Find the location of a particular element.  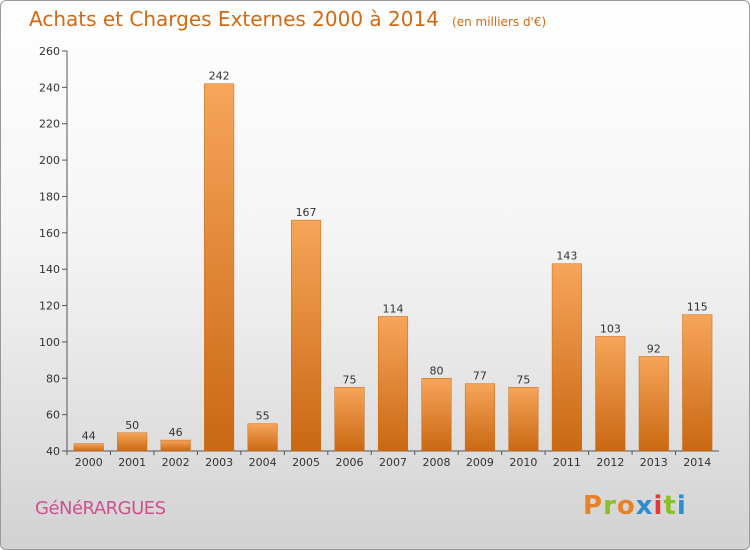

brand-logo: Proxiti is located at coordinates (635, 506).